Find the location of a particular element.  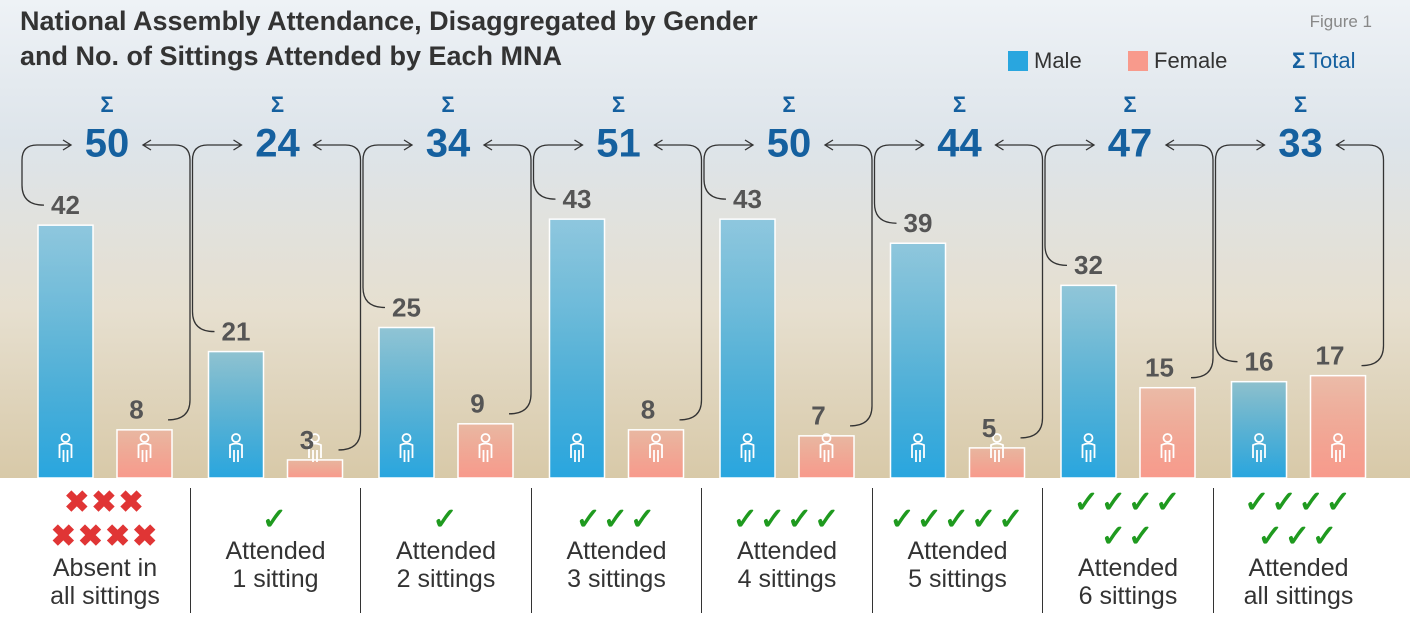

legend-symbol: Σ is located at coordinates (1298, 60).